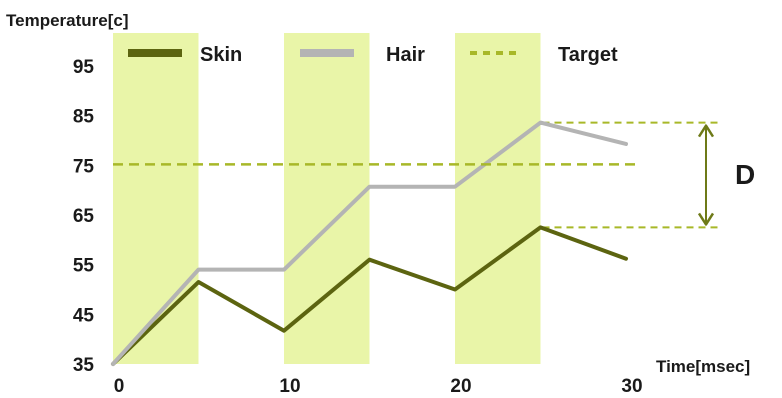 The height and width of the screenshot is (398, 782). Describe the element at coordinates (67, 20) in the screenshot. I see `y-axis-title: Temperature[c]` at that location.